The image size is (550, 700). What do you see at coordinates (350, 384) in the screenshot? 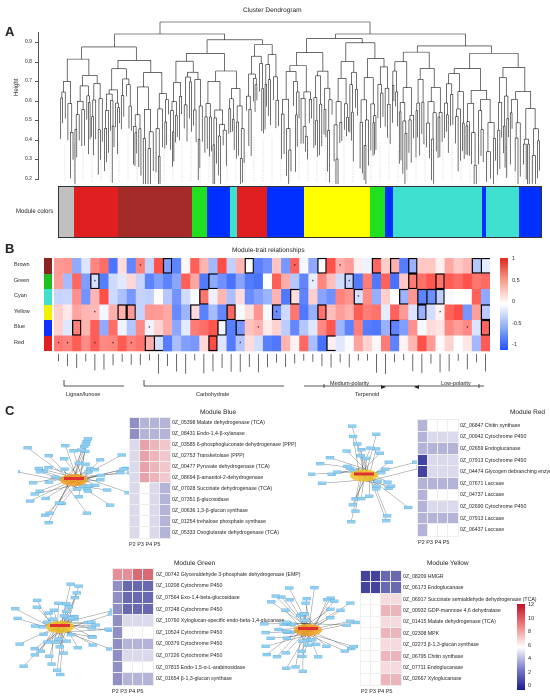
I see `group-medium-polarity: Medium-polarity` at bounding box center [350, 384].